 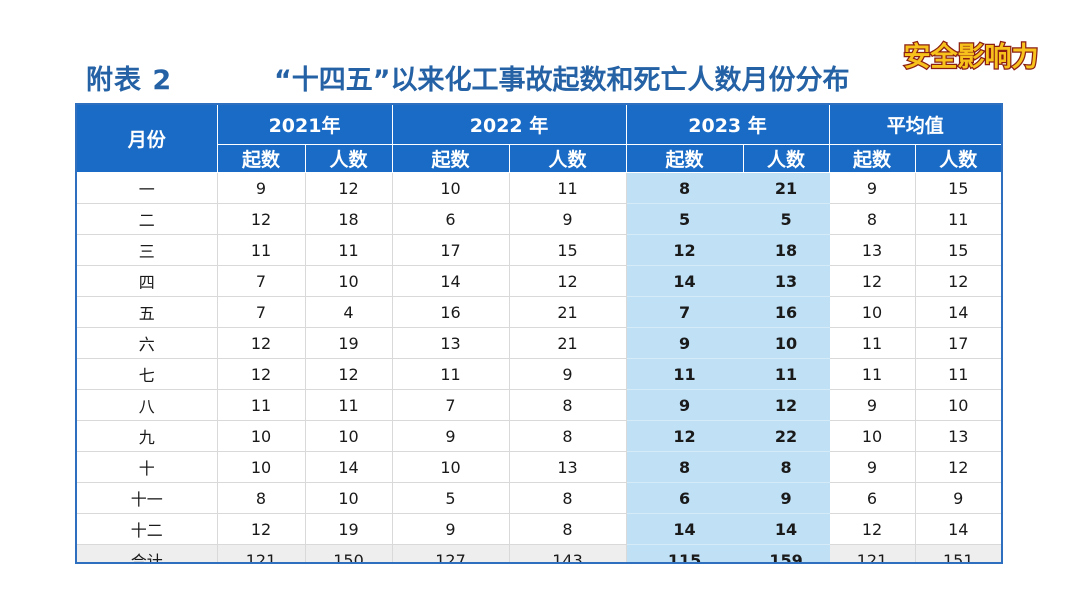 What do you see at coordinates (451, 553) in the screenshot?
I see `count-cell: 127` at bounding box center [451, 553].